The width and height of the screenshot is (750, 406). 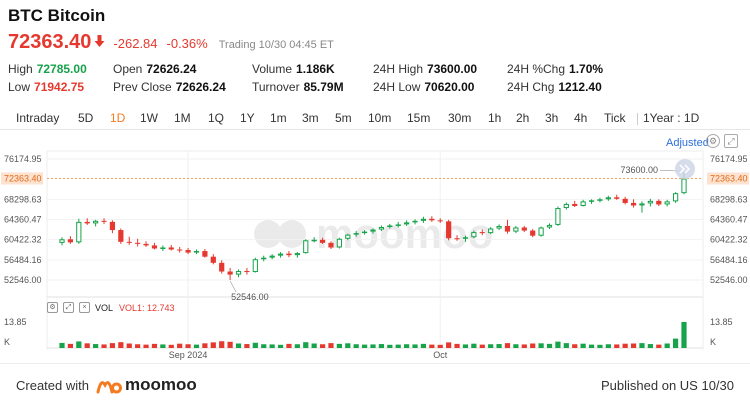 I want to click on tab-1d: 1D, so click(x=118, y=118).